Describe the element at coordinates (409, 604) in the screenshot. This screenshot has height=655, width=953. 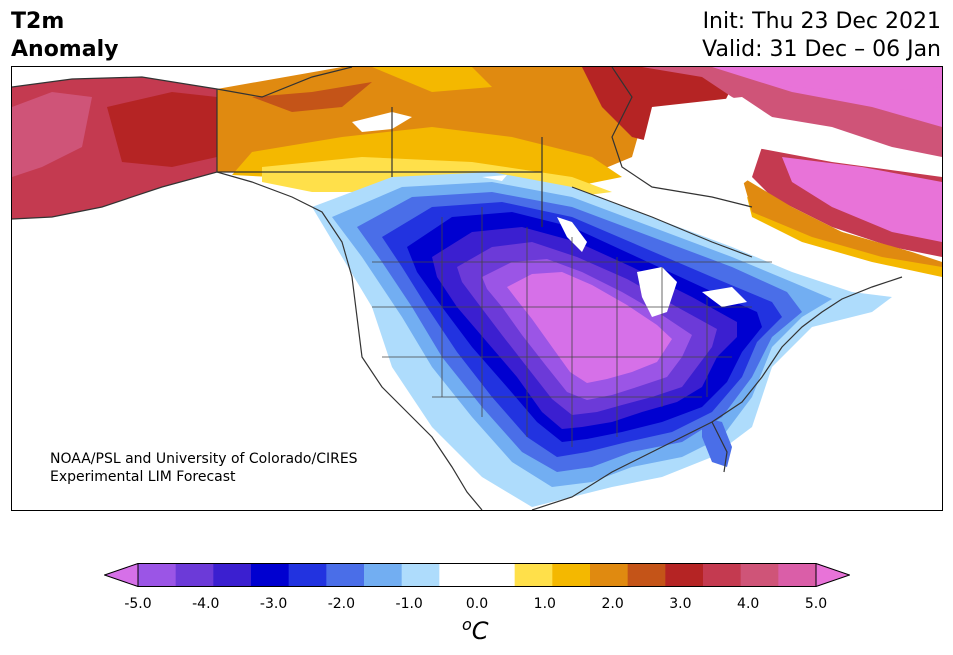
I see `colorbar-tick-label: -1.0` at that location.